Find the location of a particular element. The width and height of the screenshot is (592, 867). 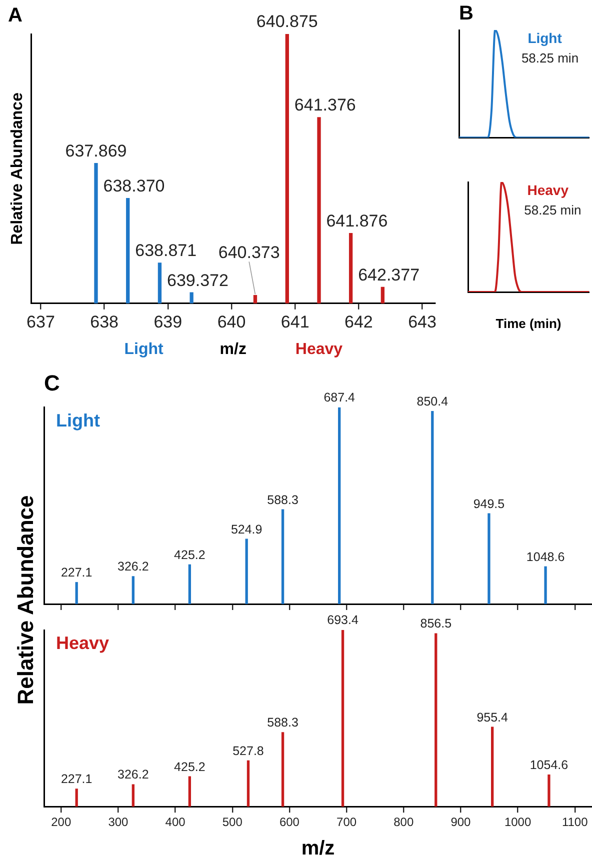

x-tick-label: 400 is located at coordinates (175, 822).